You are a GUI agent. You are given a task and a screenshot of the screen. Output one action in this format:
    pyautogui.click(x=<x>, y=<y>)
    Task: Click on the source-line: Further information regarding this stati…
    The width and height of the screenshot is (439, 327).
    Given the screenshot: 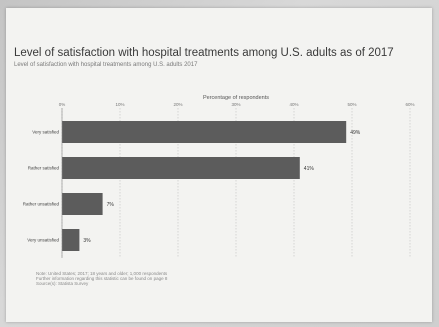 What is the action you would take?
    pyautogui.click(x=102, y=278)
    